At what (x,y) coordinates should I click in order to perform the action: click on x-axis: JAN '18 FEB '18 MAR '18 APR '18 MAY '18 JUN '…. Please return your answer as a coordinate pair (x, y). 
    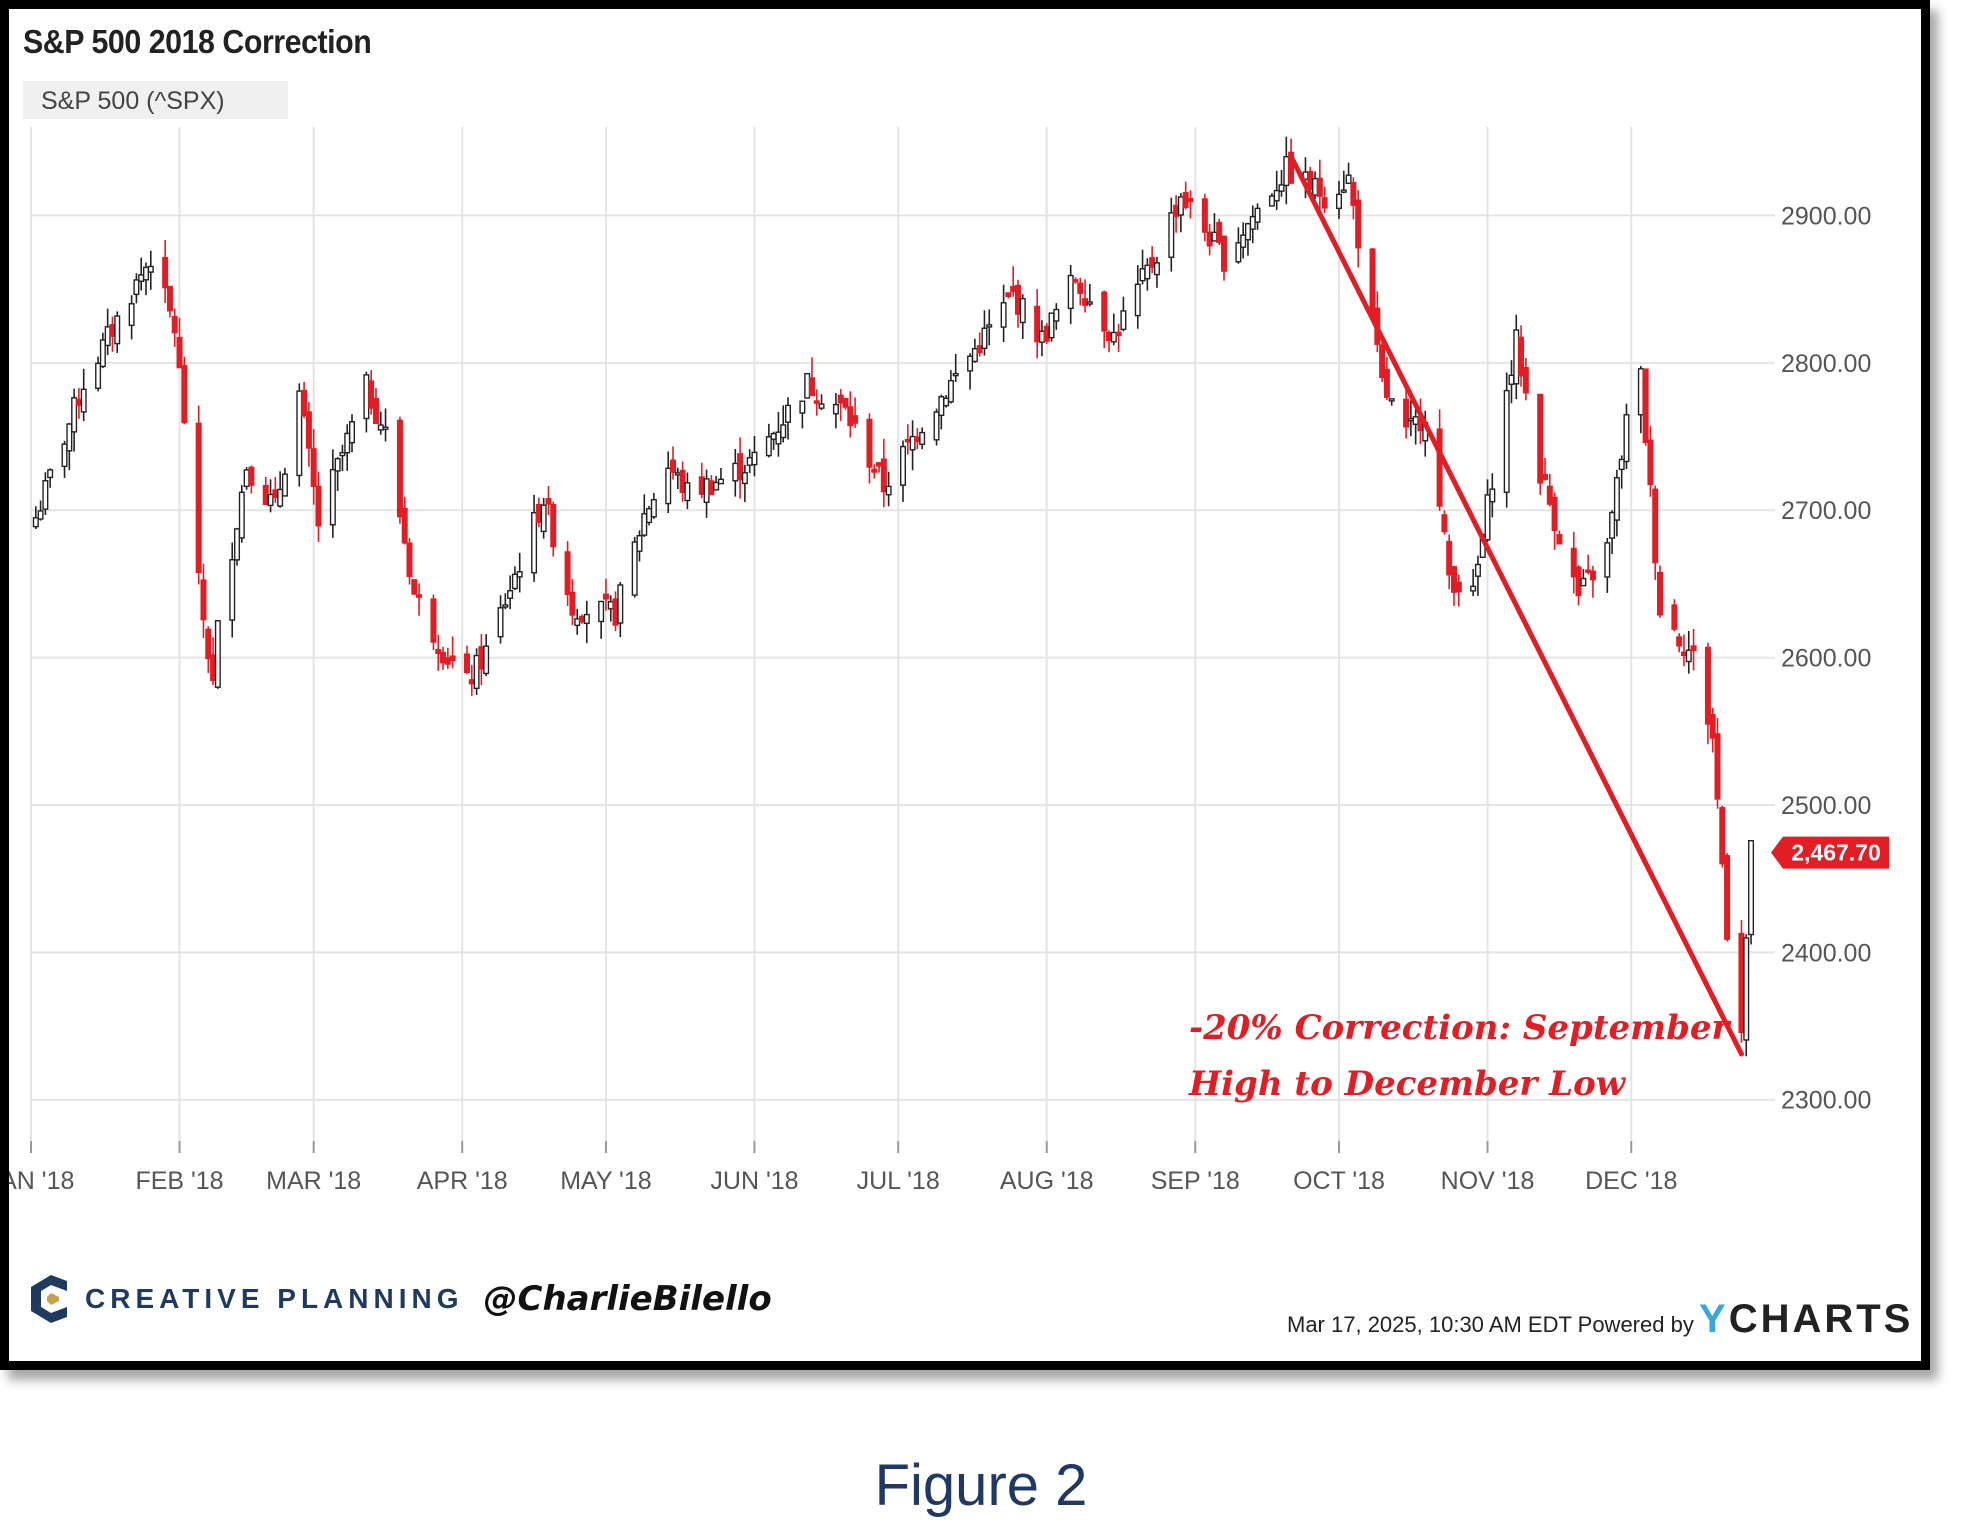
    Looking at the image, I should click on (843, 1168).